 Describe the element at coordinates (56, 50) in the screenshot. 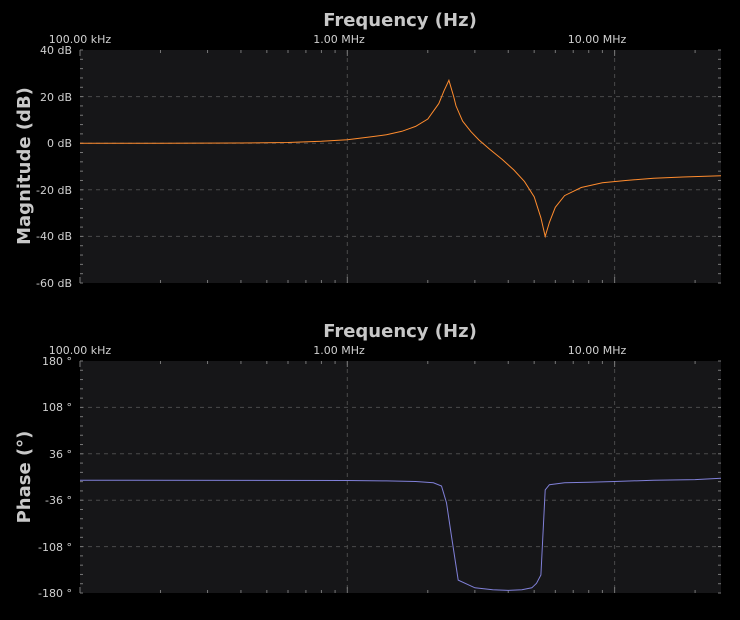

I see `magnitude-y-tick-label: 40 dB` at that location.